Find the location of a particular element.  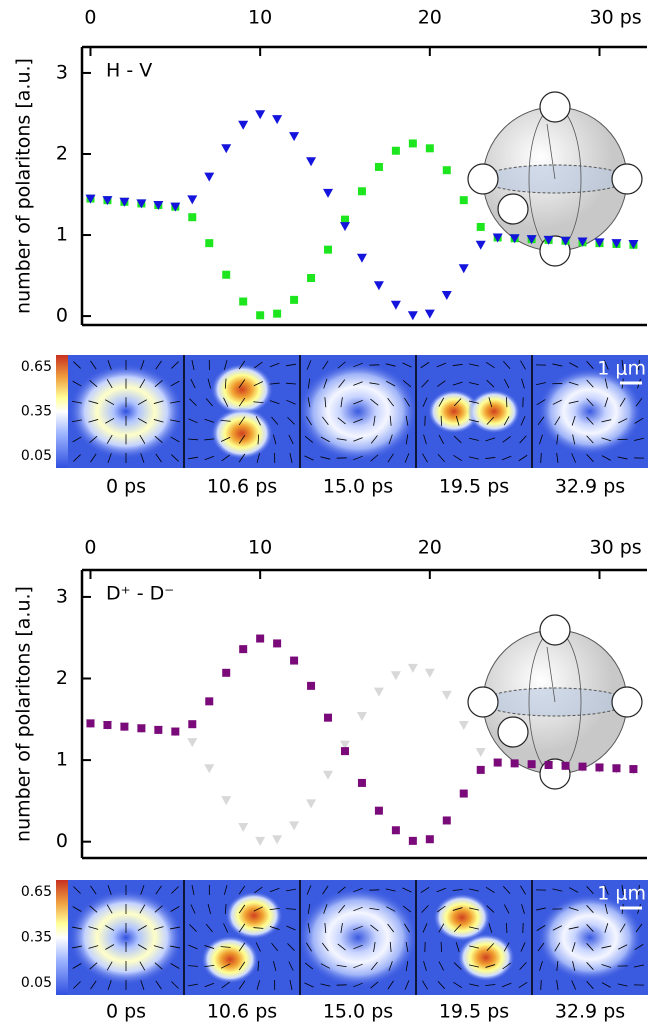

colorbar-label: 0.05 is located at coordinates (36, 983).